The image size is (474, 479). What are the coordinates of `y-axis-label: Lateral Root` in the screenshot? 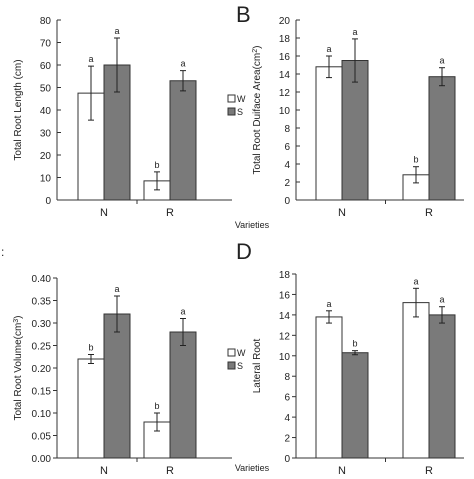 It's located at (257, 366).